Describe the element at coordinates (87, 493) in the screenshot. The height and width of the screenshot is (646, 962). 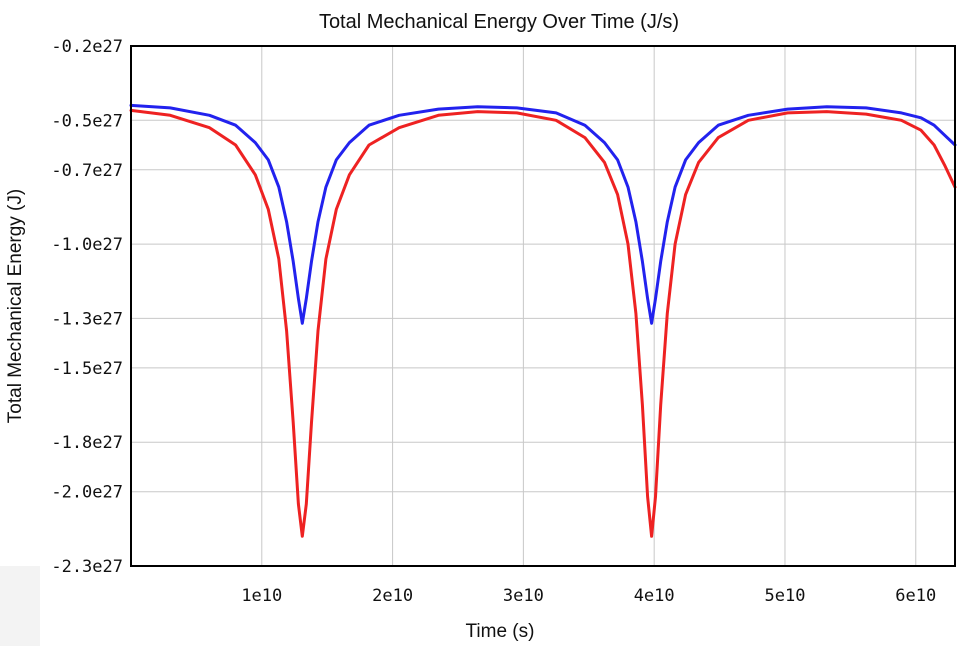
I see `y-tick-label: -2.0e27` at that location.